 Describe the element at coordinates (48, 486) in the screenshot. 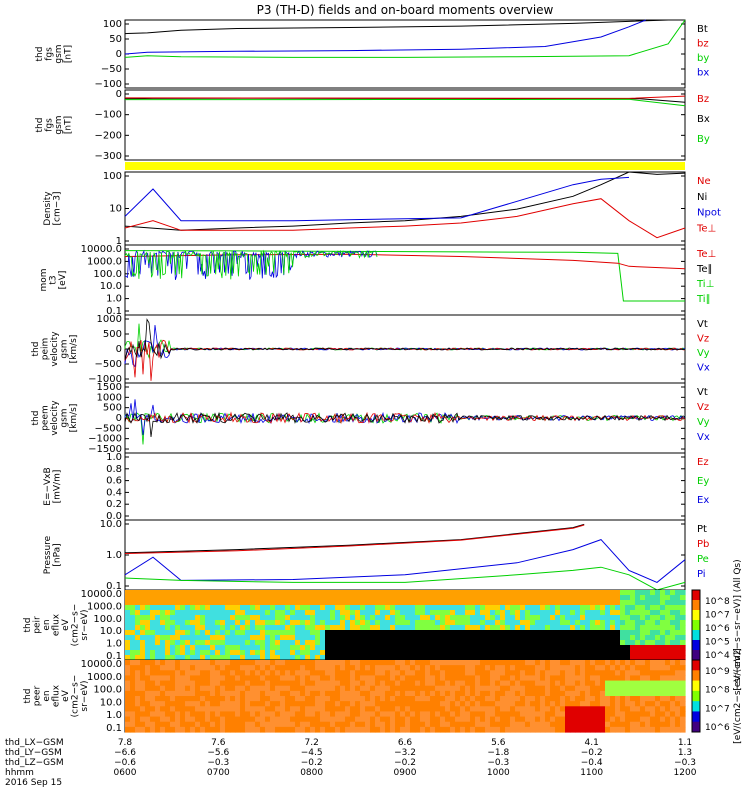

I see `y-axis-label: E=−VxB` at that location.